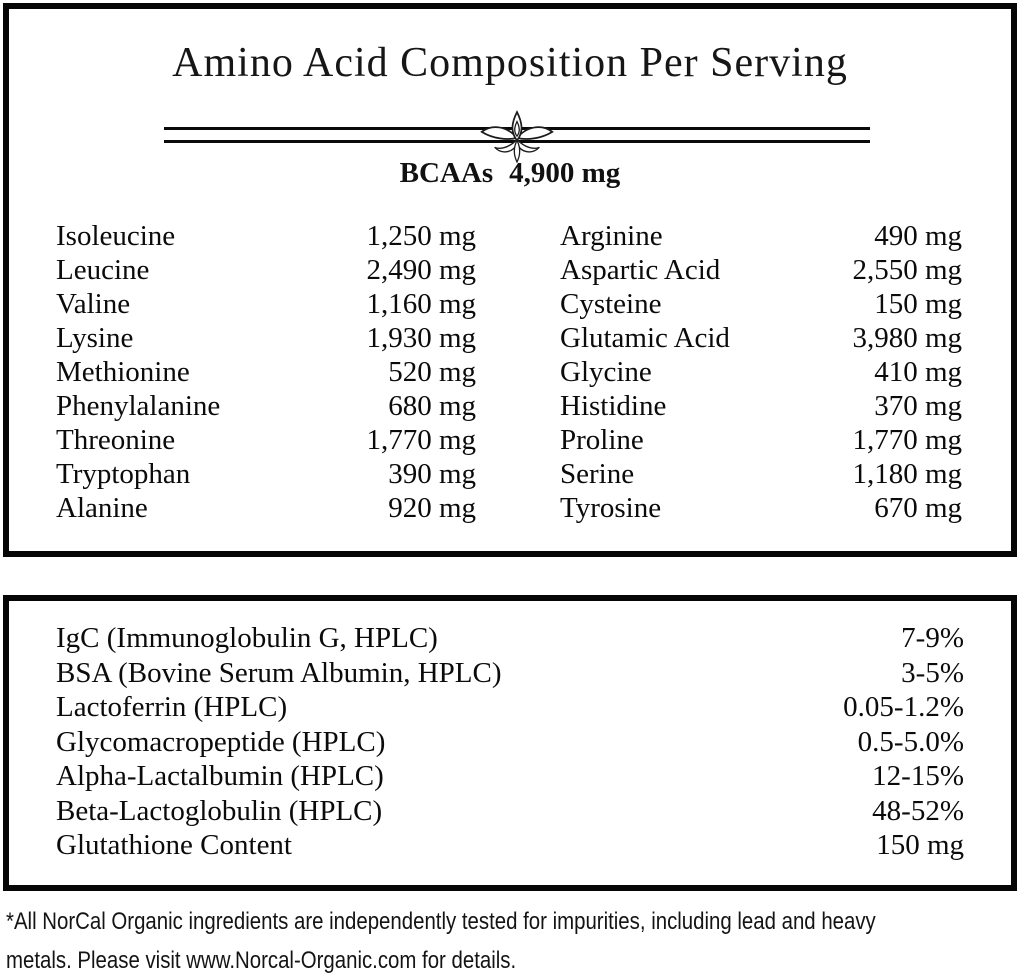  Describe the element at coordinates (510, 673) in the screenshot. I see `protein-fraction-row: BSA (Bovine Serum Albumin, HPLC) 3-5%` at that location.